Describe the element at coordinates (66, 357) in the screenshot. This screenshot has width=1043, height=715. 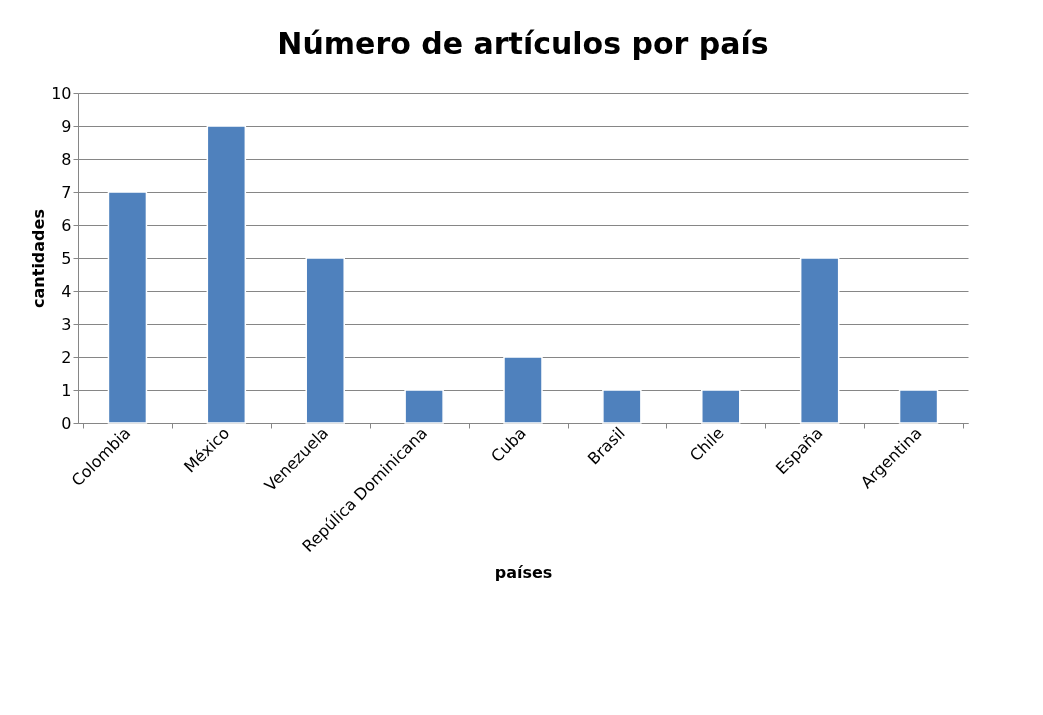
I see `y-tick-label: 2` at that location.